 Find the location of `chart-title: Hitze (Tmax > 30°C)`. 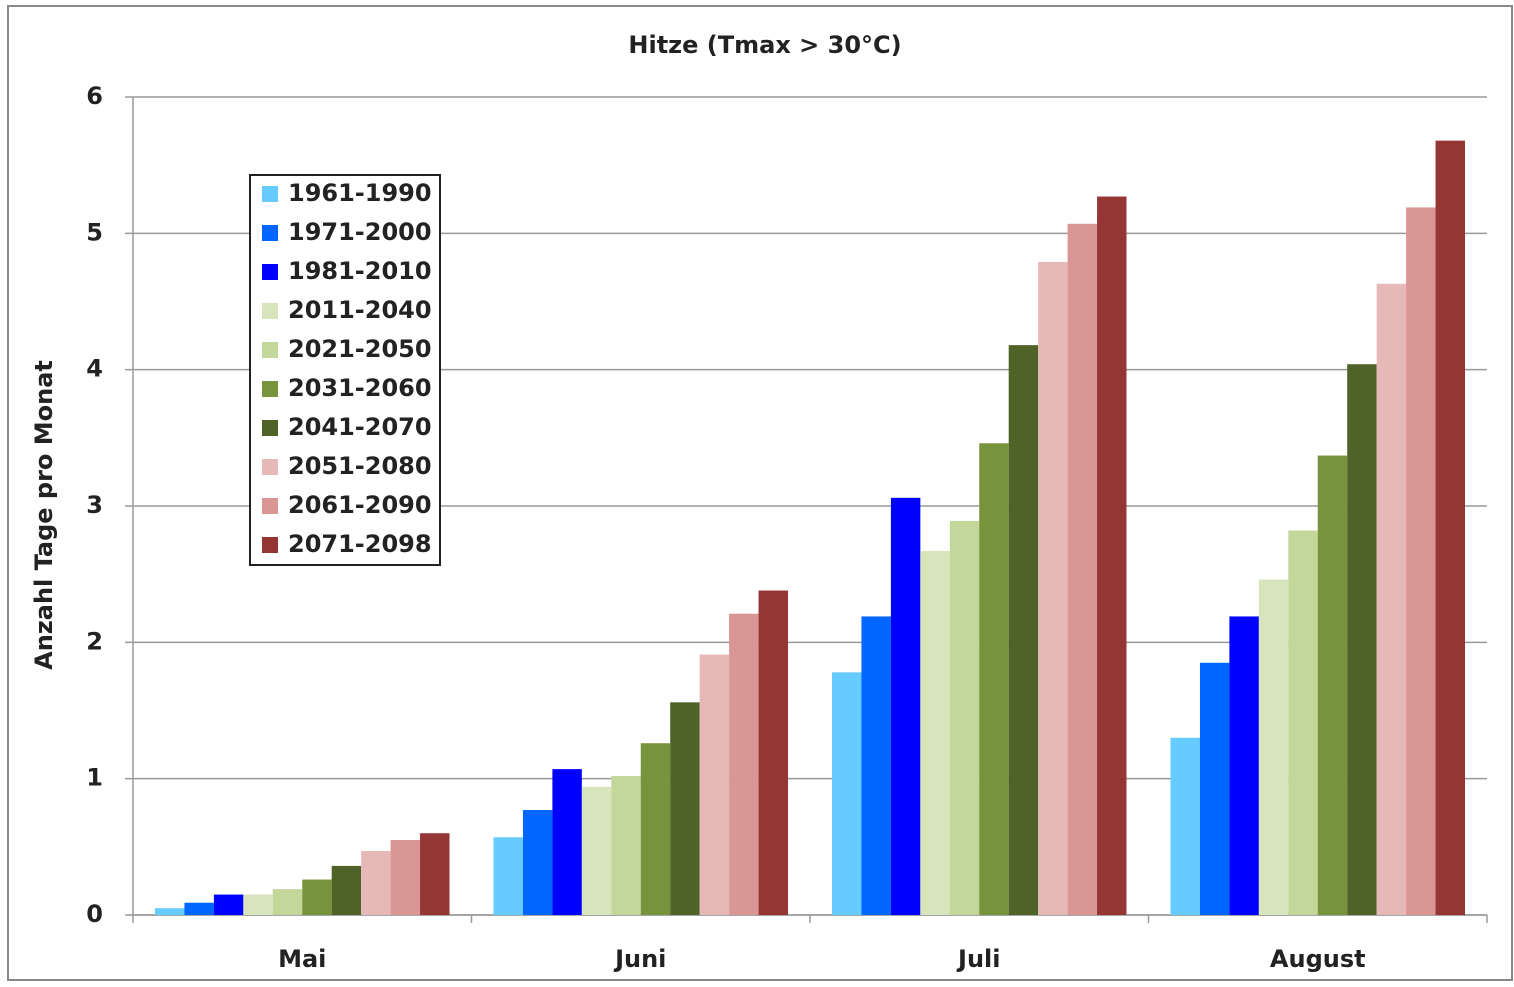

chart-title: Hitze (Tmax > 30°C) is located at coordinates (764, 45).